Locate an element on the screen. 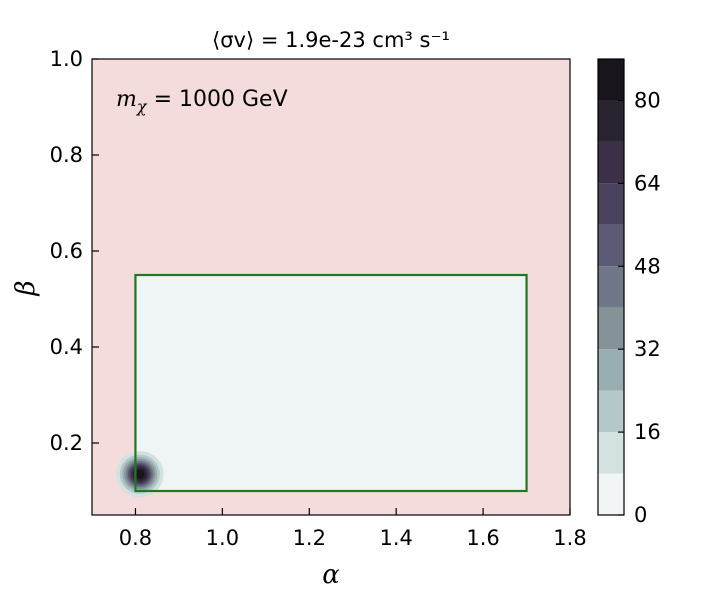 This screenshot has height=592, width=710. y-axis-ticks: 0.2 0.4 0.6 0.8 1.0 is located at coordinates (74, 251).